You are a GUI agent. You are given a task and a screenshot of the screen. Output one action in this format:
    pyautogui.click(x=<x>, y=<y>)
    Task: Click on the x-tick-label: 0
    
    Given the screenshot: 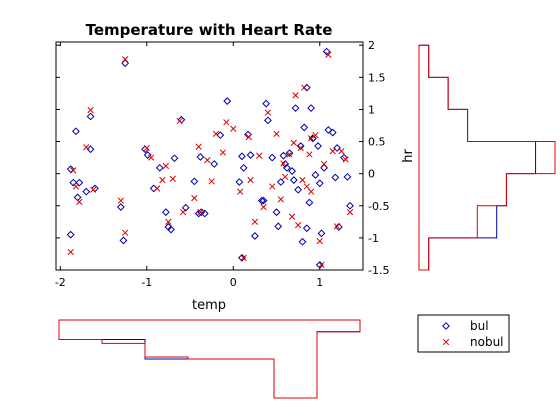 What is the action you would take?
    pyautogui.click(x=233, y=282)
    